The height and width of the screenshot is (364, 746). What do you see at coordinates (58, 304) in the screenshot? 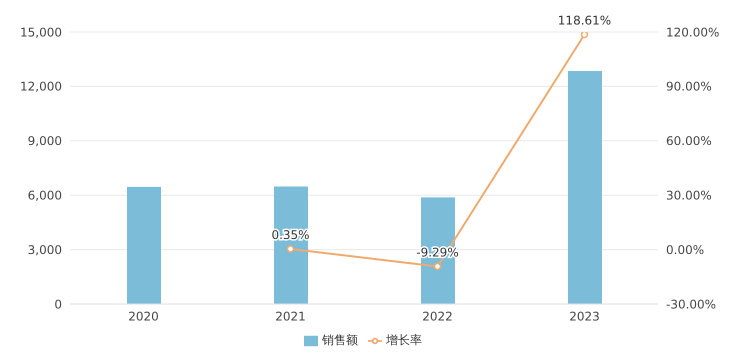
I see `y-tick-label: 0` at bounding box center [58, 304].